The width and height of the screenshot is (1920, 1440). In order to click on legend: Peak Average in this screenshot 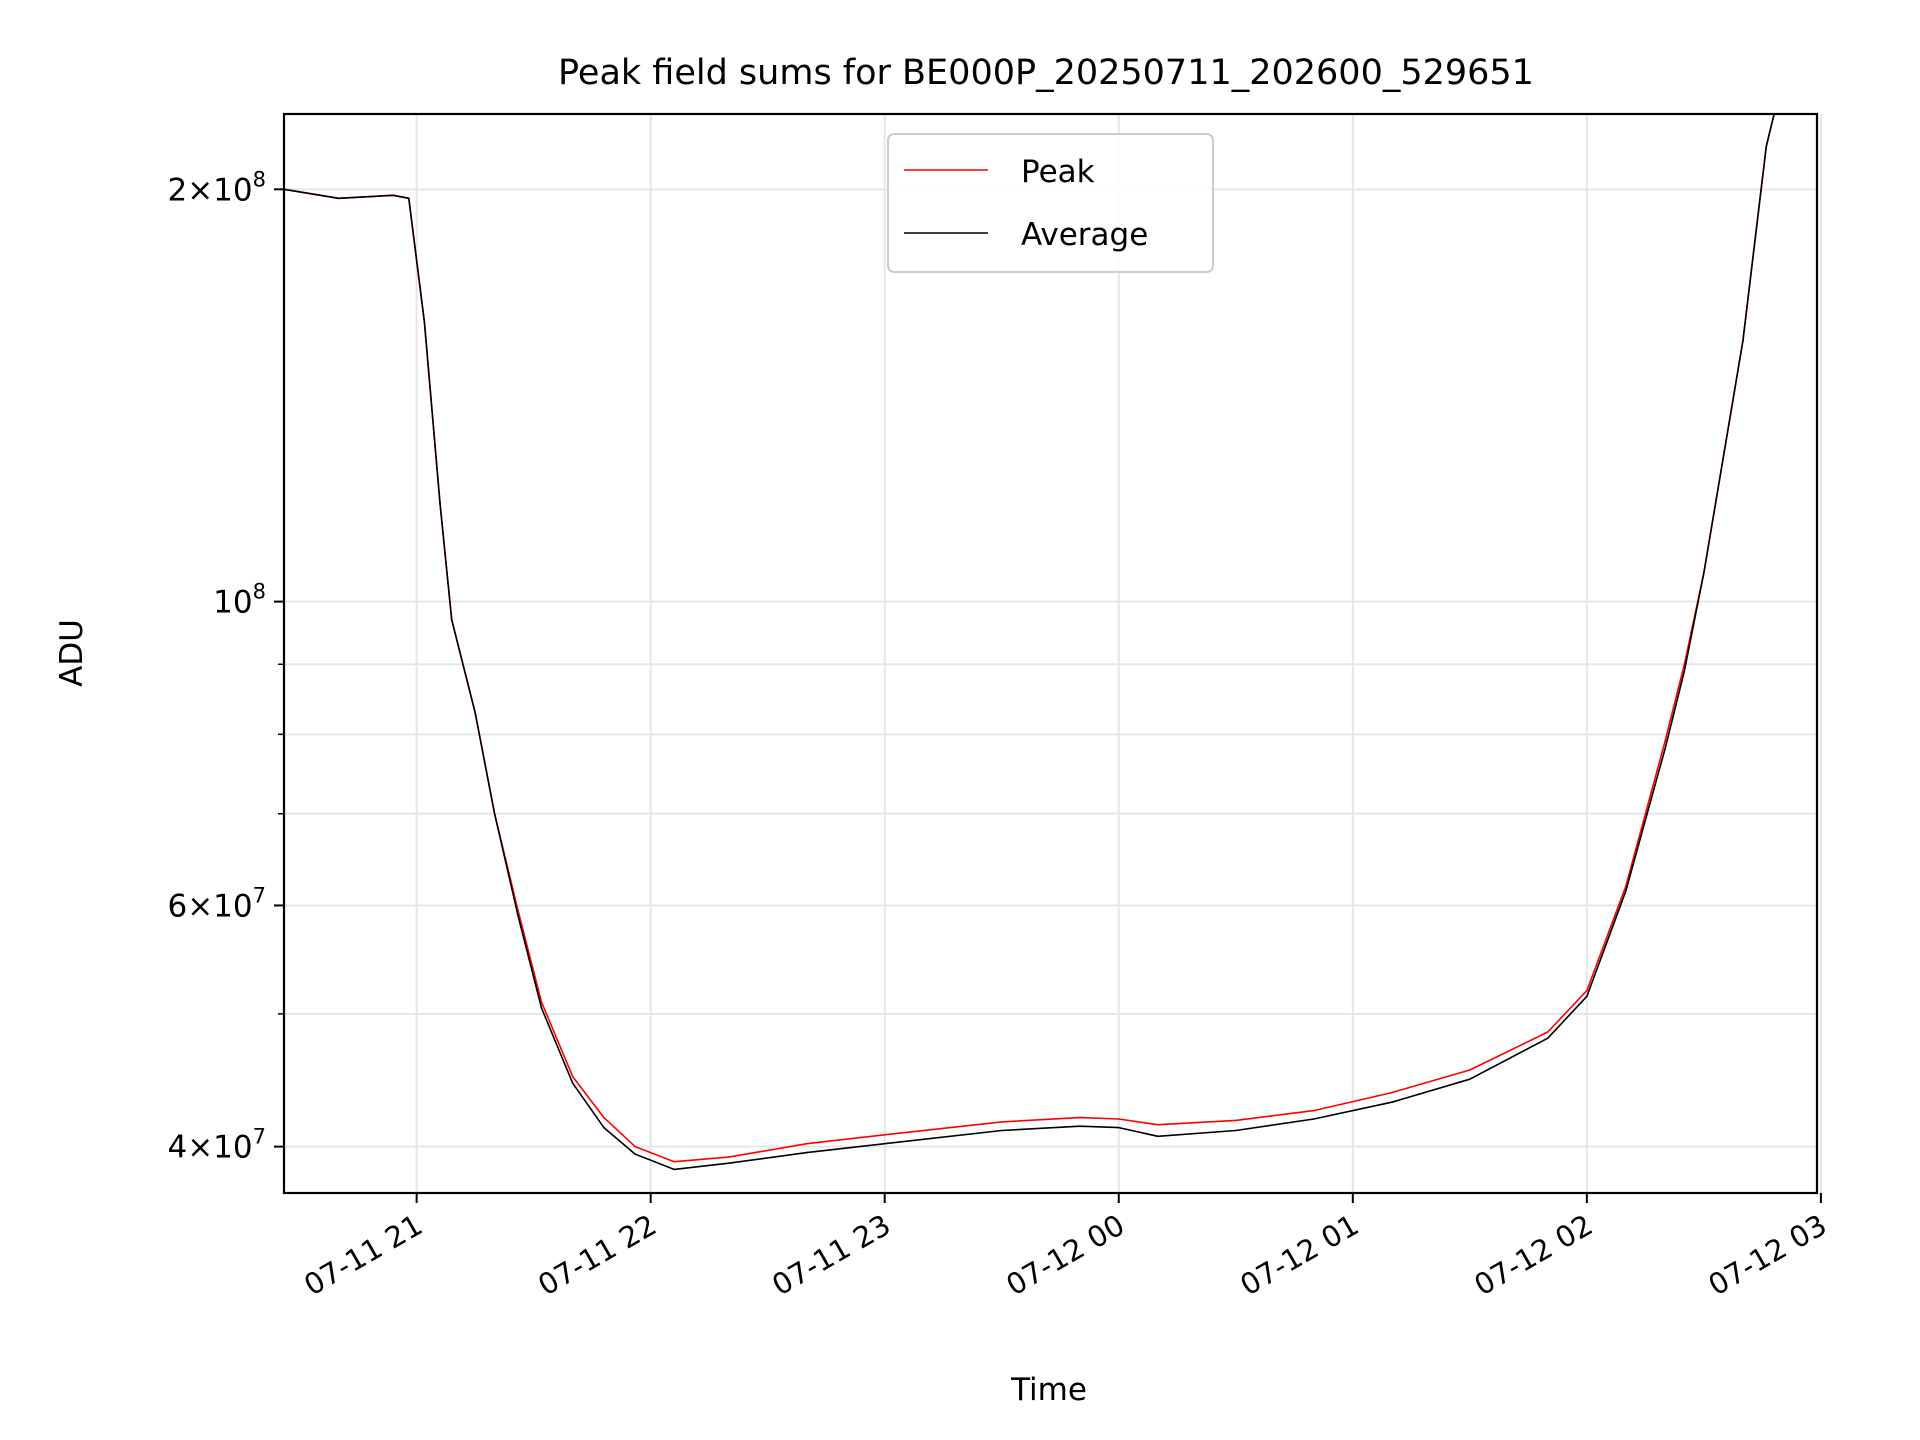, I will do `click(1050, 203)`.